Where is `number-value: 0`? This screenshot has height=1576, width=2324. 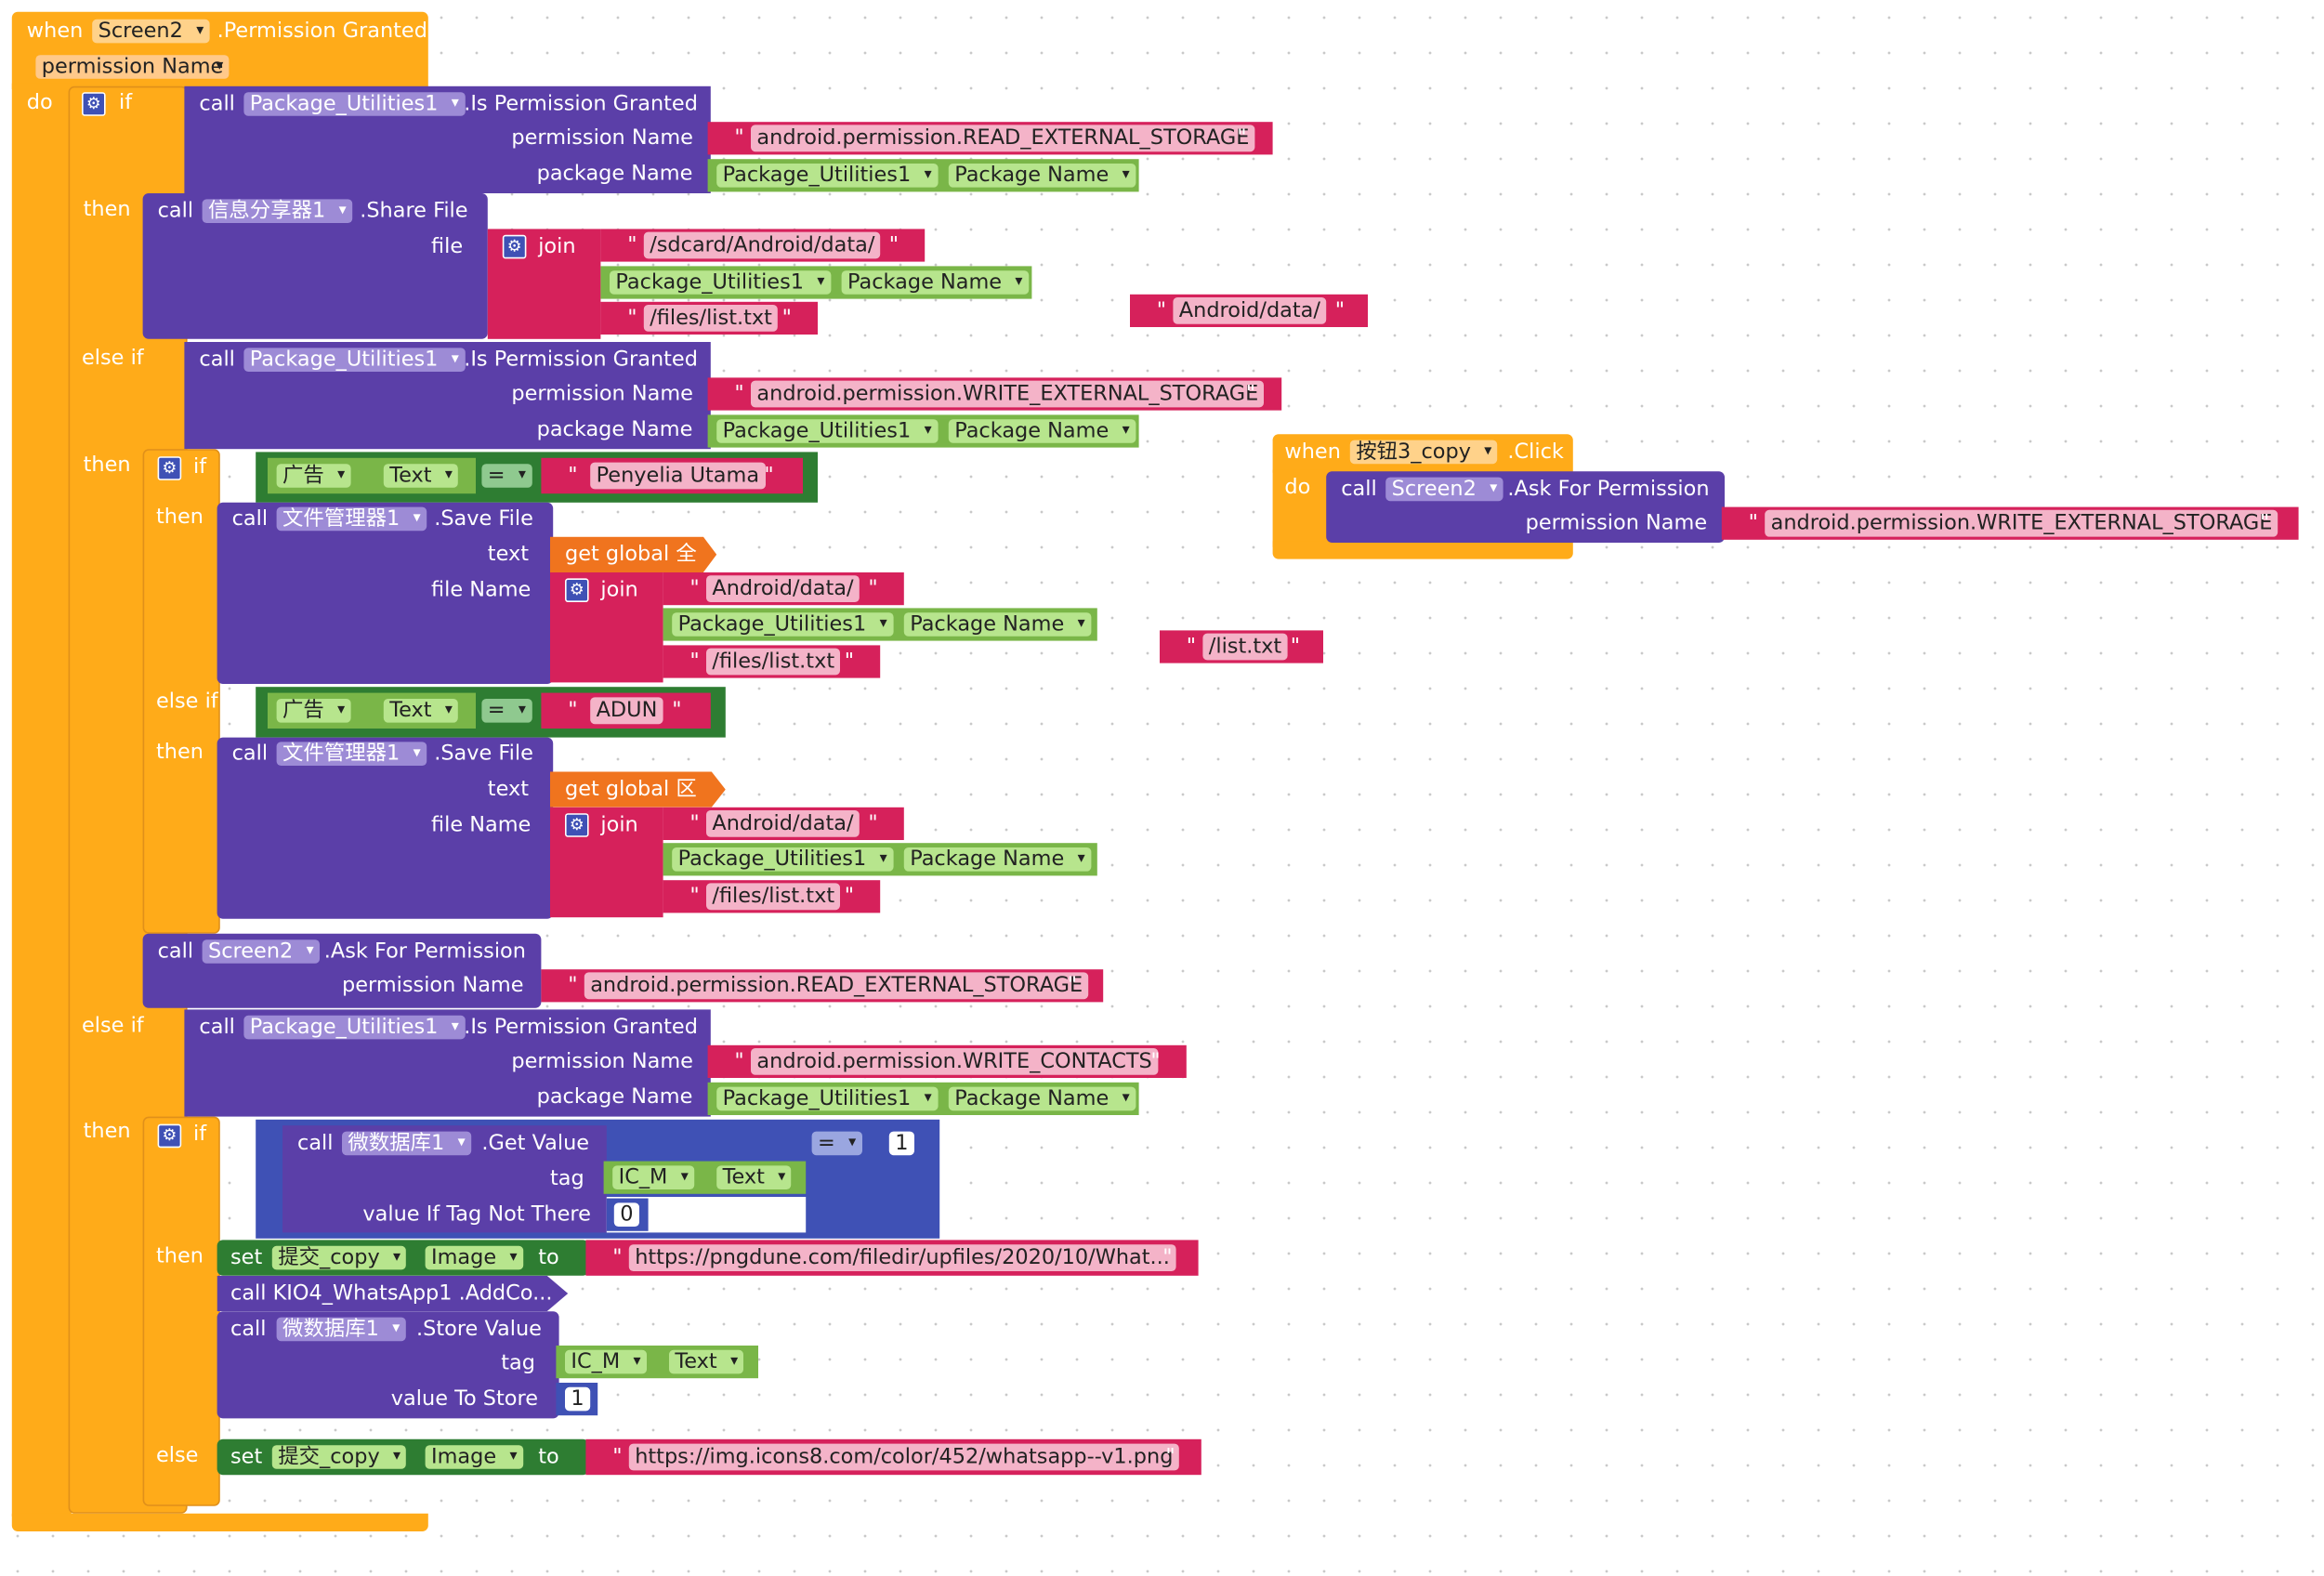 number-value: 0 is located at coordinates (626, 1214).